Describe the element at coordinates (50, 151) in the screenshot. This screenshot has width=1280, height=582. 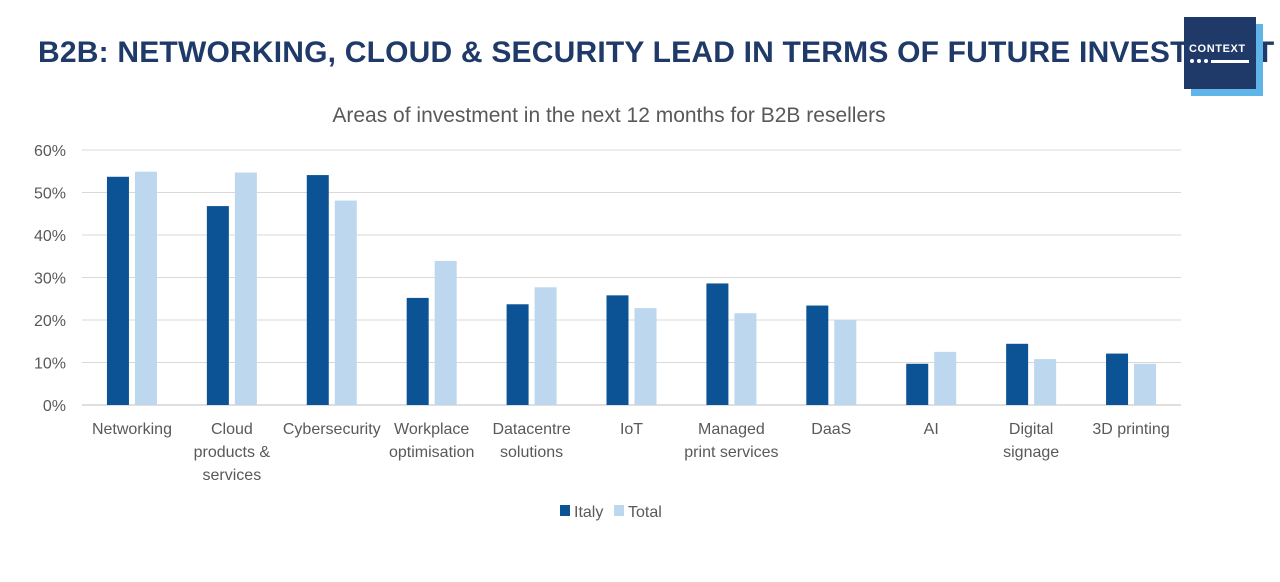
I see `y-tick-label: 60%` at that location.